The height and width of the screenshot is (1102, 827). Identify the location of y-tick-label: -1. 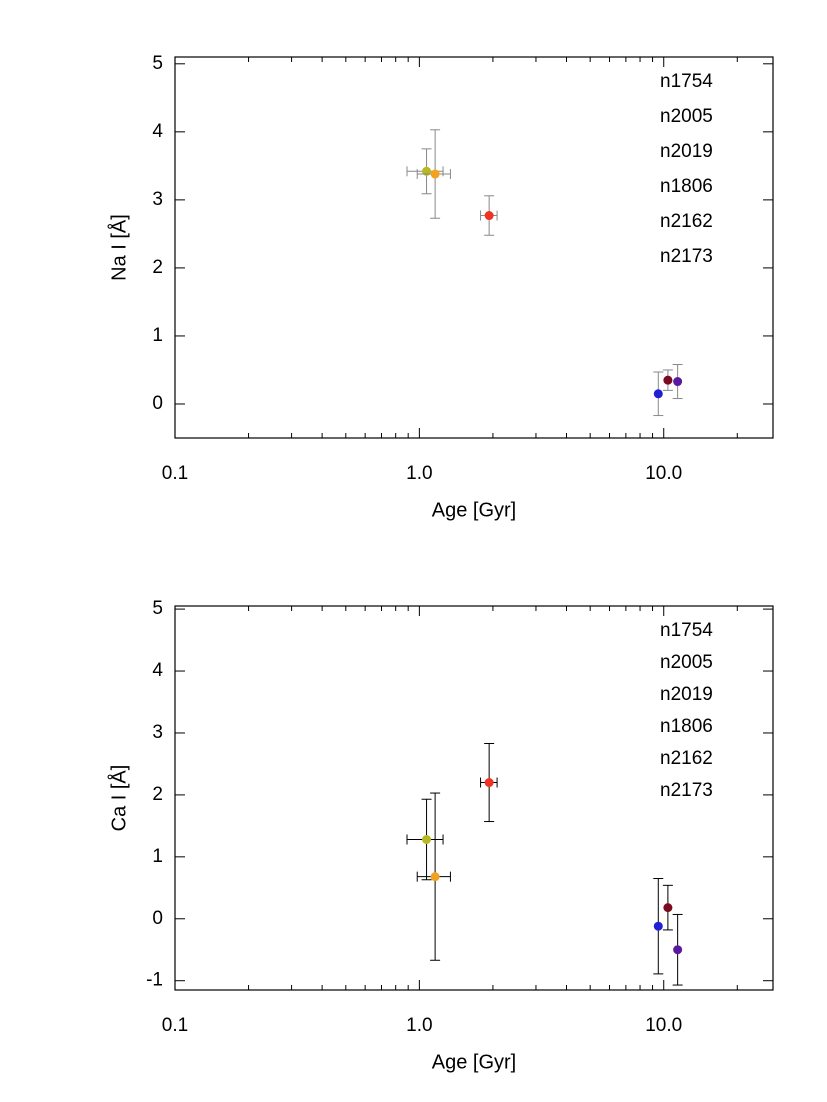
(154, 980).